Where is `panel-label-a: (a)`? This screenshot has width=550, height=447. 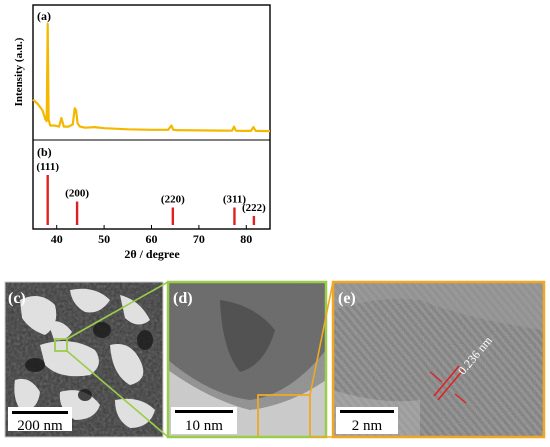
panel-label-a: (a) is located at coordinates (44, 16).